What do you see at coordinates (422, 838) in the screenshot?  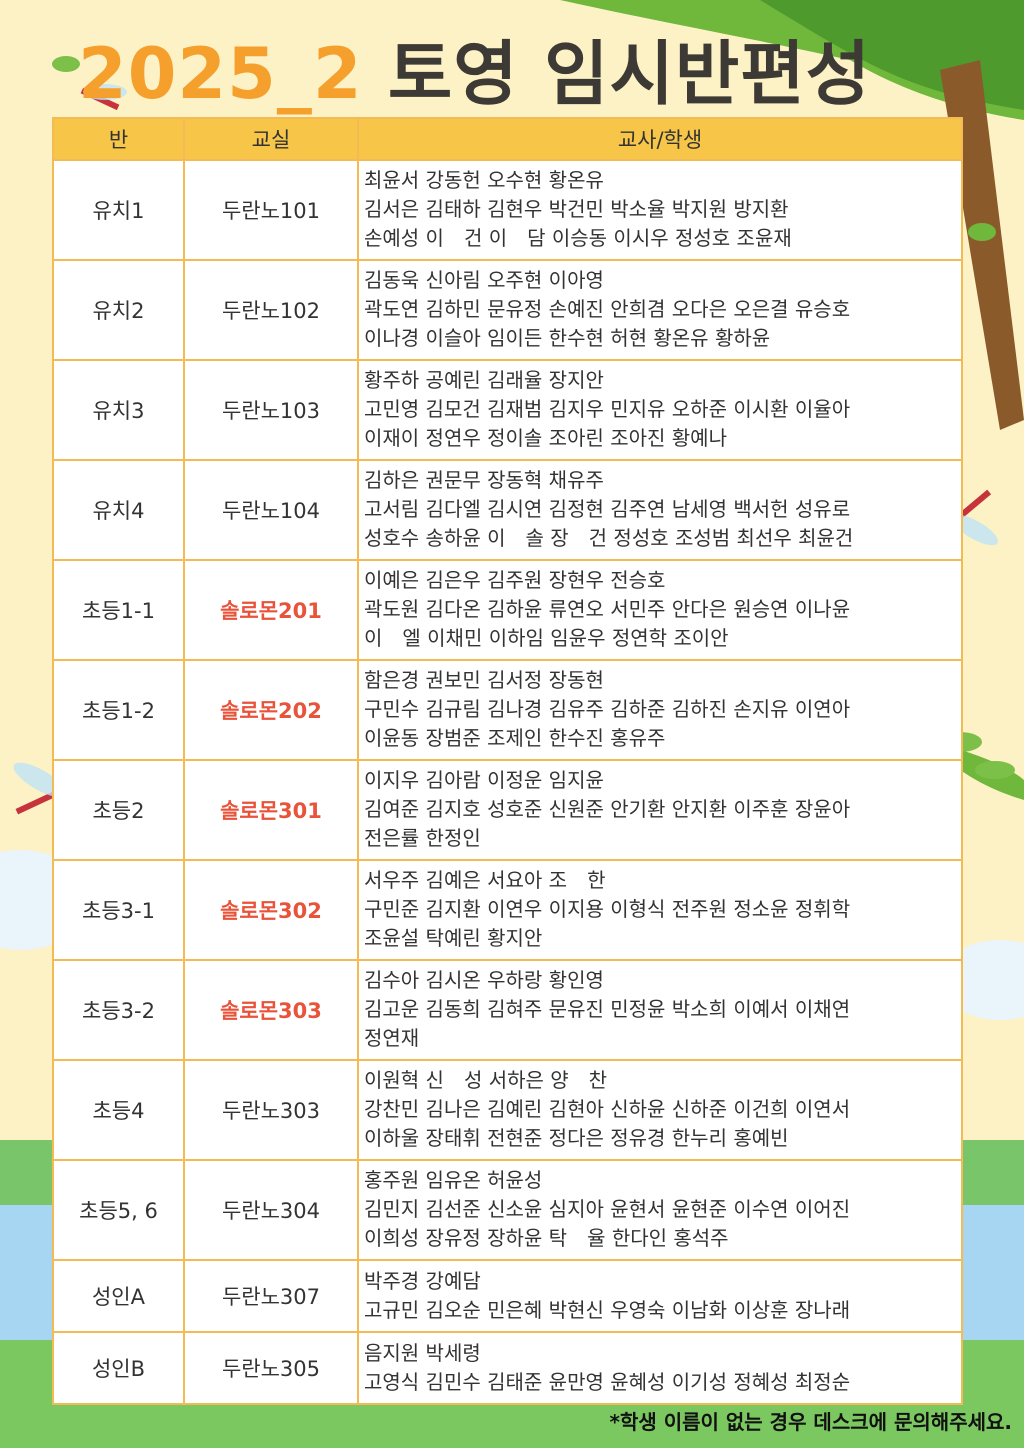 I see `names-line: 전은률 한정인` at bounding box center [422, 838].